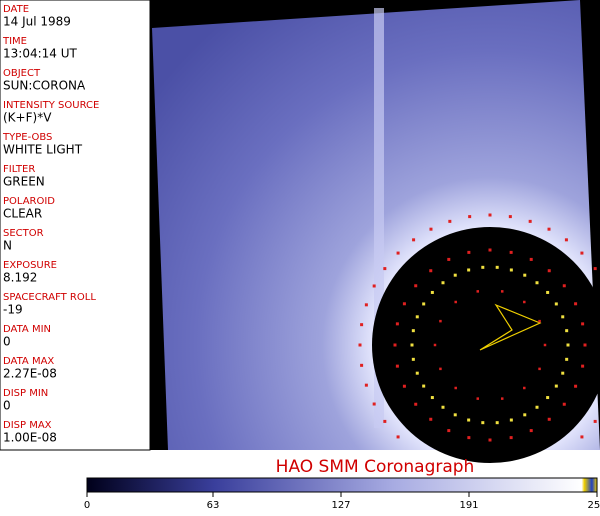  What do you see at coordinates (23, 233) in the screenshot?
I see `field-label: SECTOR` at bounding box center [23, 233].